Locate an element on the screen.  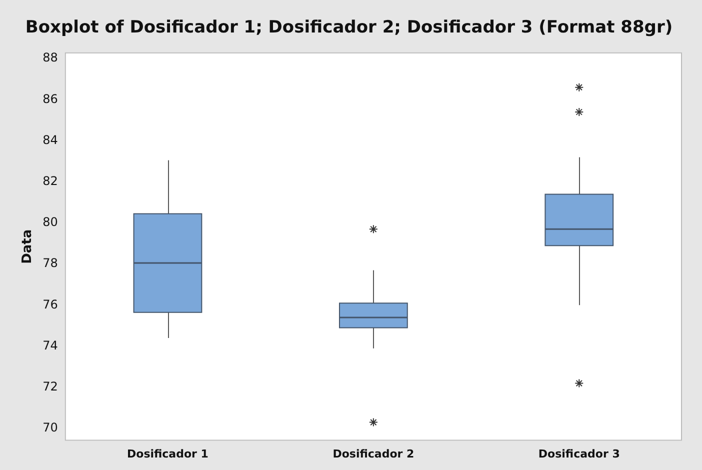
x-tick-label: Dosificador 2 is located at coordinates (373, 453).